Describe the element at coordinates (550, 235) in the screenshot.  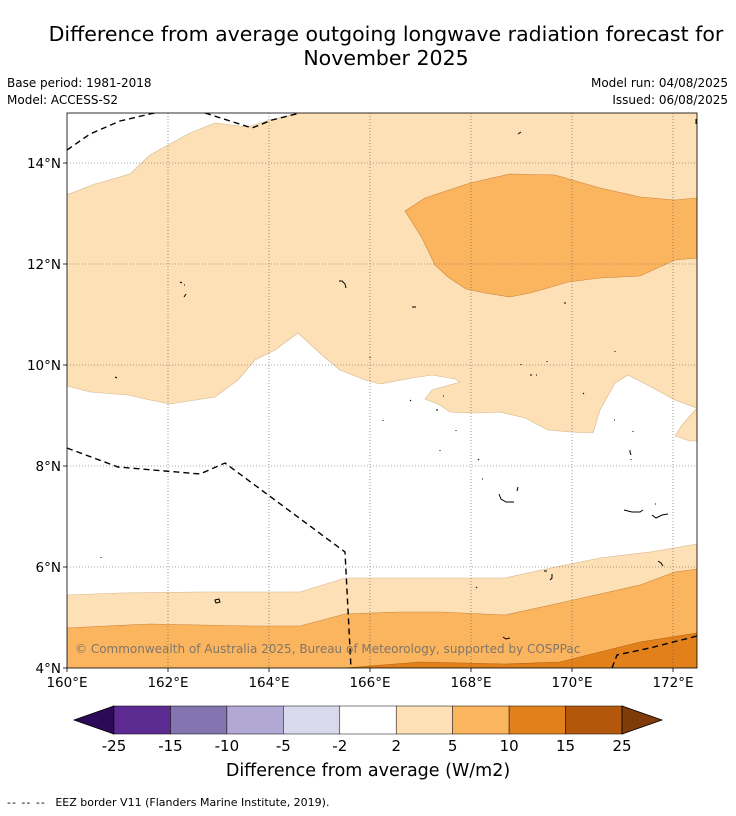
I see `anomaly-5-10-north` at that location.